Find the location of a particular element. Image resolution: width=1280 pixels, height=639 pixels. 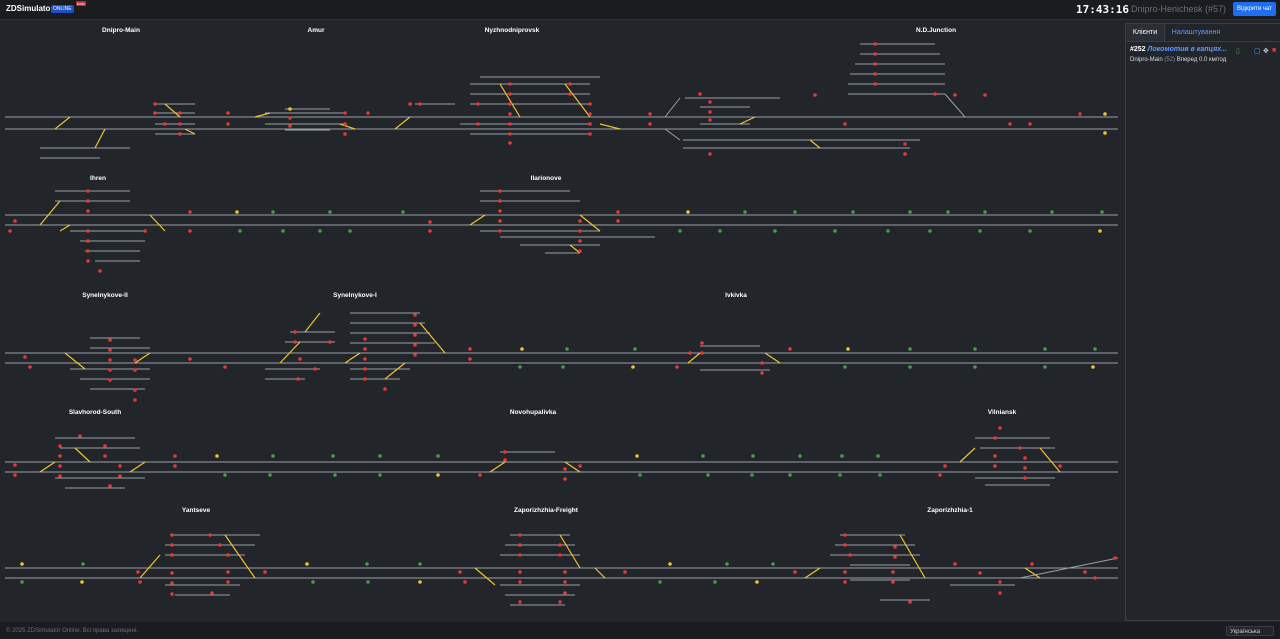

tab-settings: Налаштування is located at coordinates (1196, 32).